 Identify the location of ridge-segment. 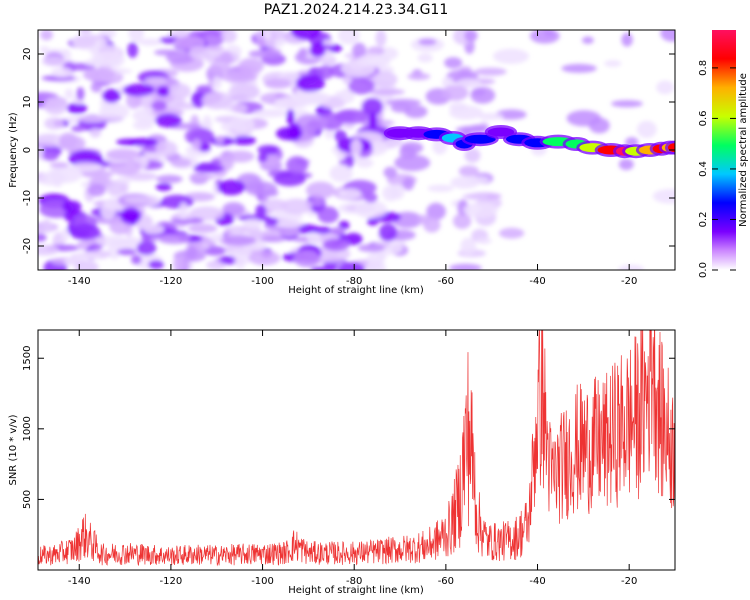
(480, 139).